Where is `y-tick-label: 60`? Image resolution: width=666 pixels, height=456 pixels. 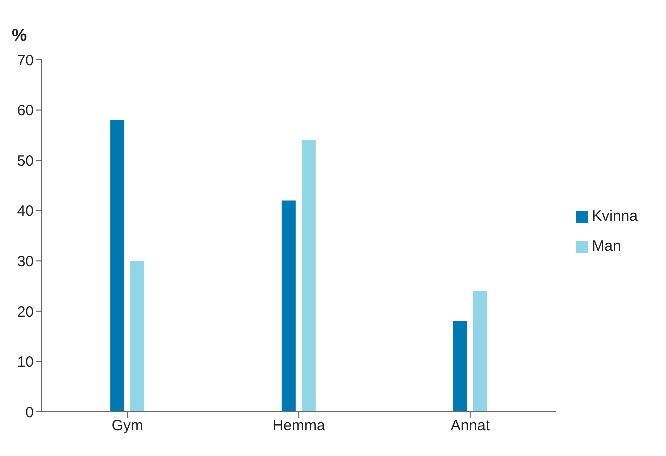 y-tick-label: 60 is located at coordinates (25, 111).